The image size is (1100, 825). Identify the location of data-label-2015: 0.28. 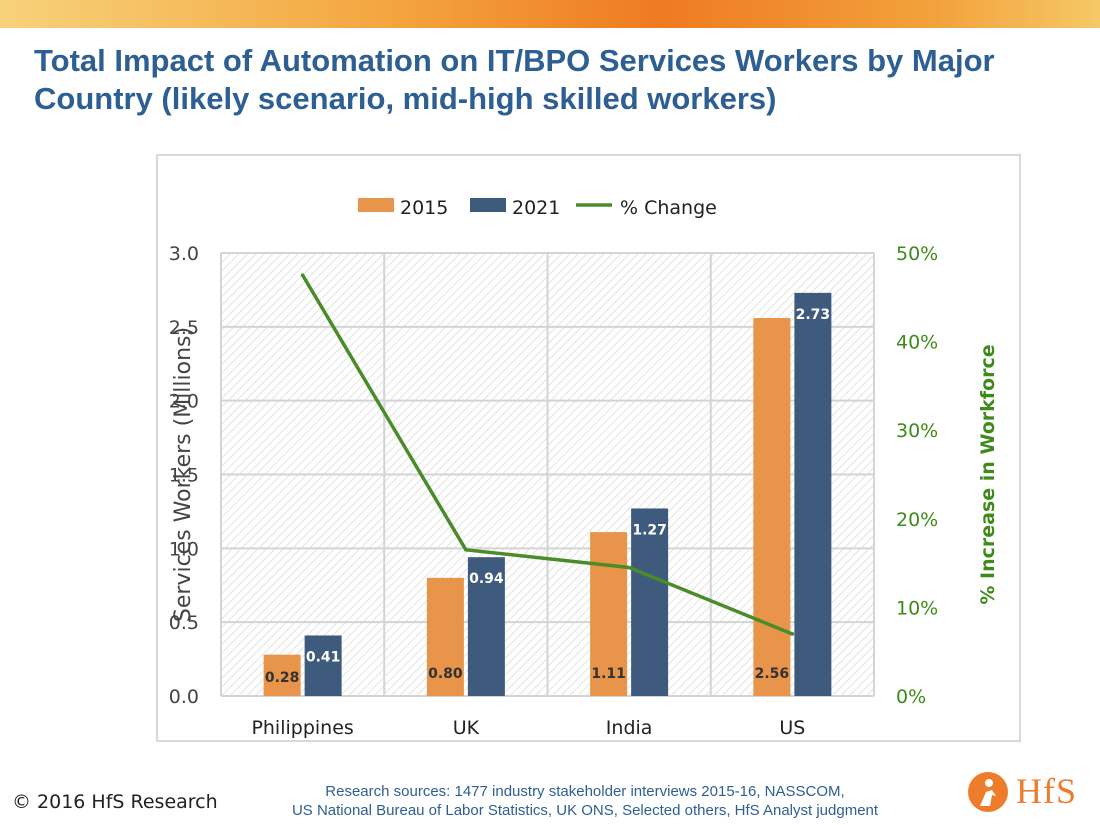
(282, 678).